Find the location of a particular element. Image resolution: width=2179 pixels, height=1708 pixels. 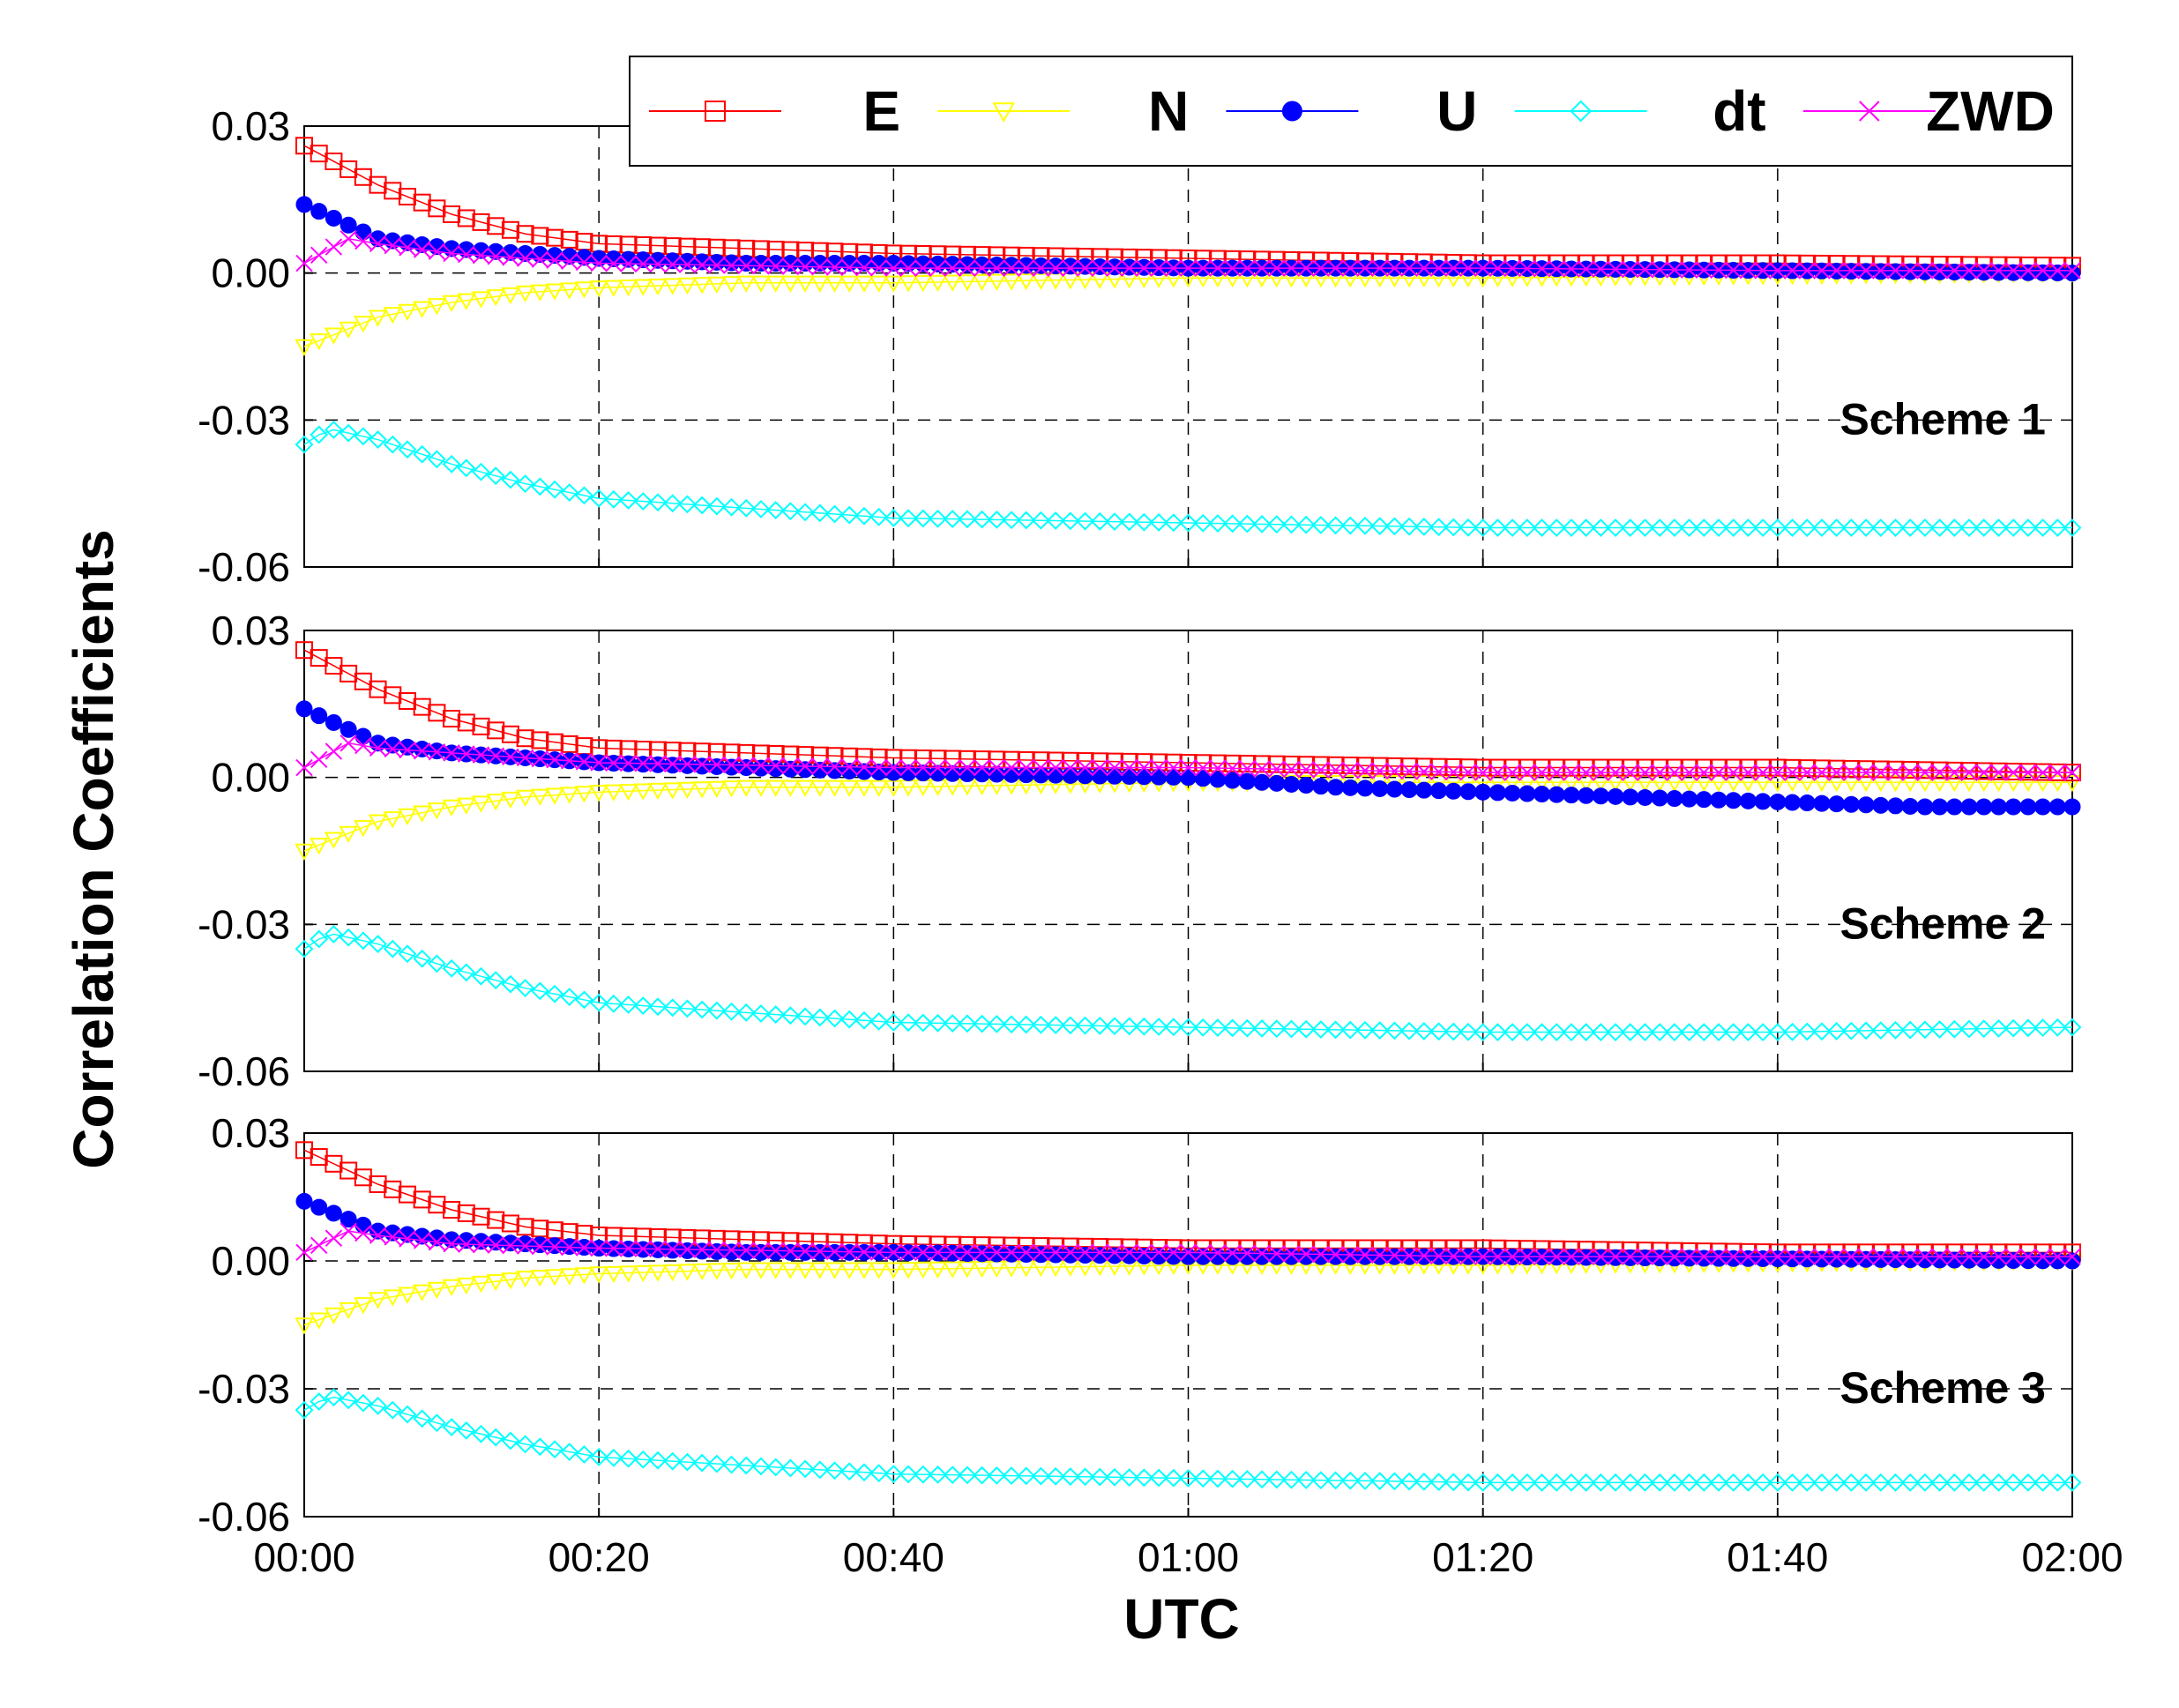

legend-item-N: N is located at coordinates (1063, 111).